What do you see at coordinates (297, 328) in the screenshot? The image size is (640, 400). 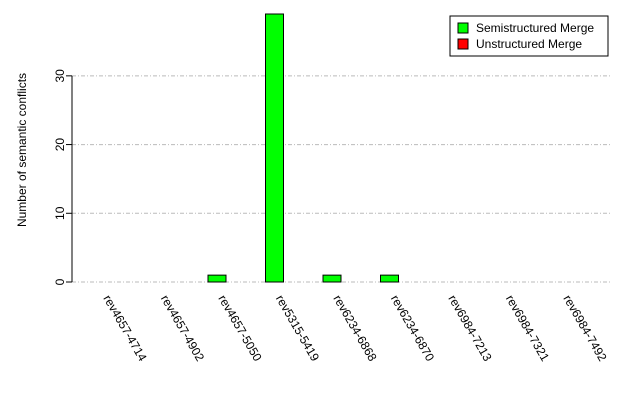 I see `x-tick-label: rev5315-5419` at bounding box center [297, 328].